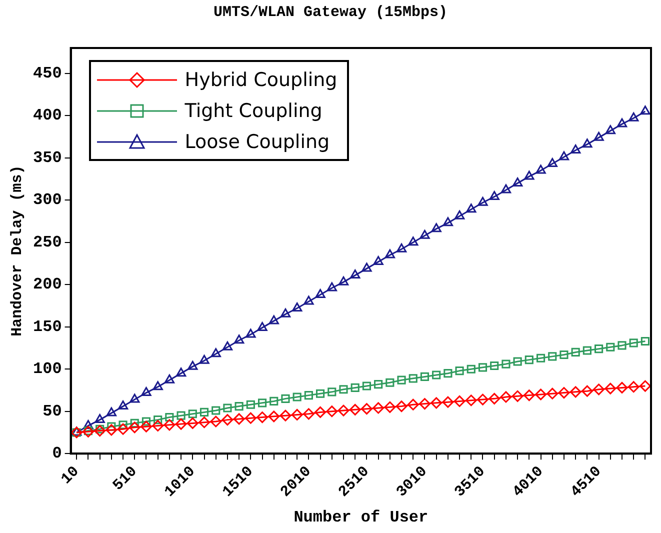 This screenshot has height=533, width=661. I want to click on y-tick-label: 0, so click(57, 453).